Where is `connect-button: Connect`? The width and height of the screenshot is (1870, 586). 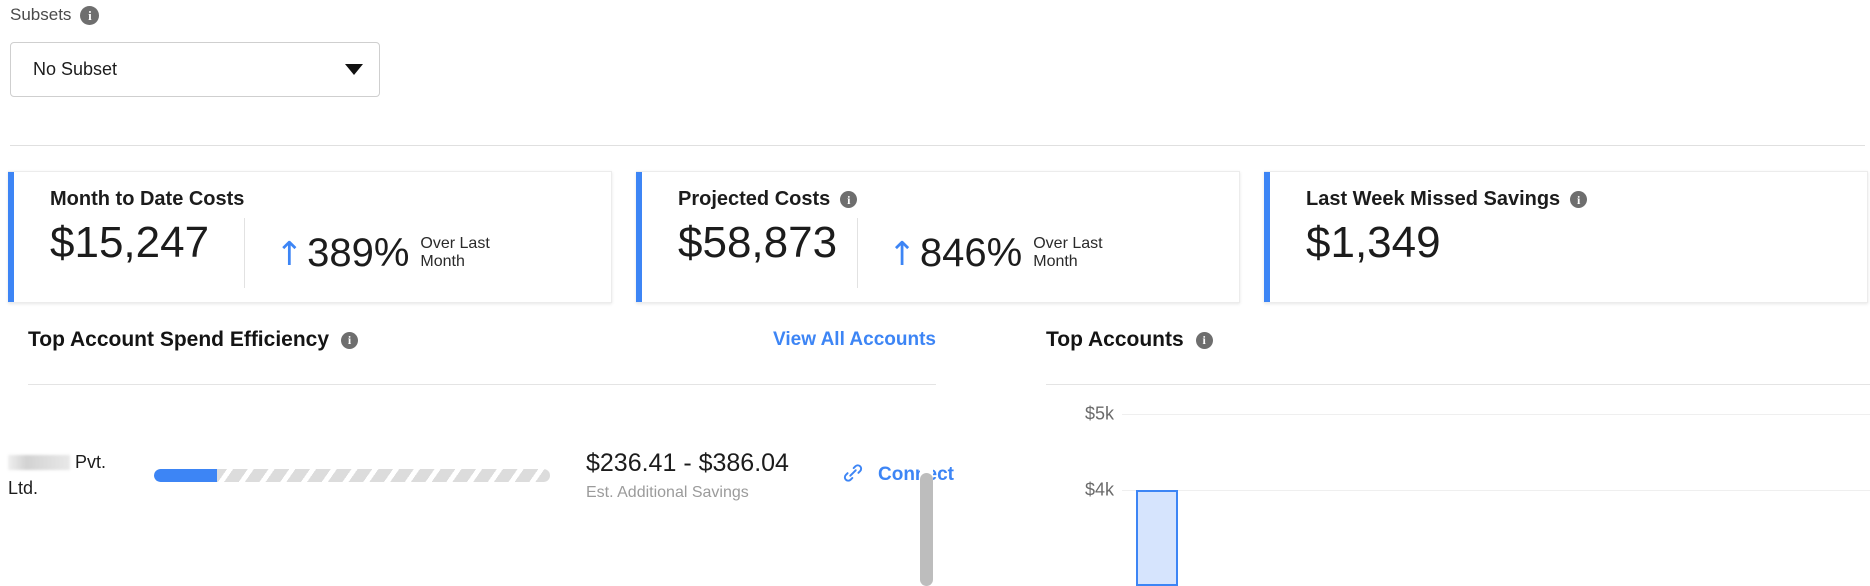
connect-button: Connect is located at coordinates (897, 475).